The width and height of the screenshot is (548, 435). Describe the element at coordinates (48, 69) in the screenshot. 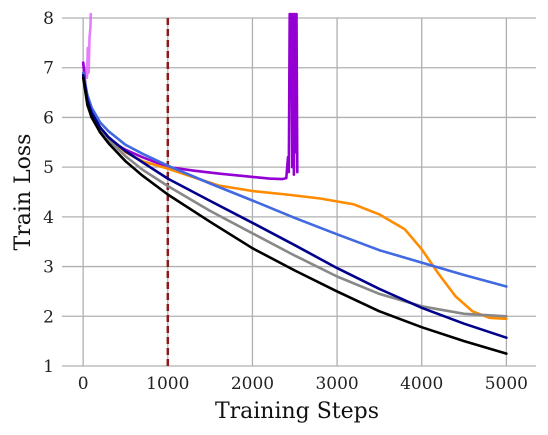

I see `y-tick-label-6: 7` at that location.